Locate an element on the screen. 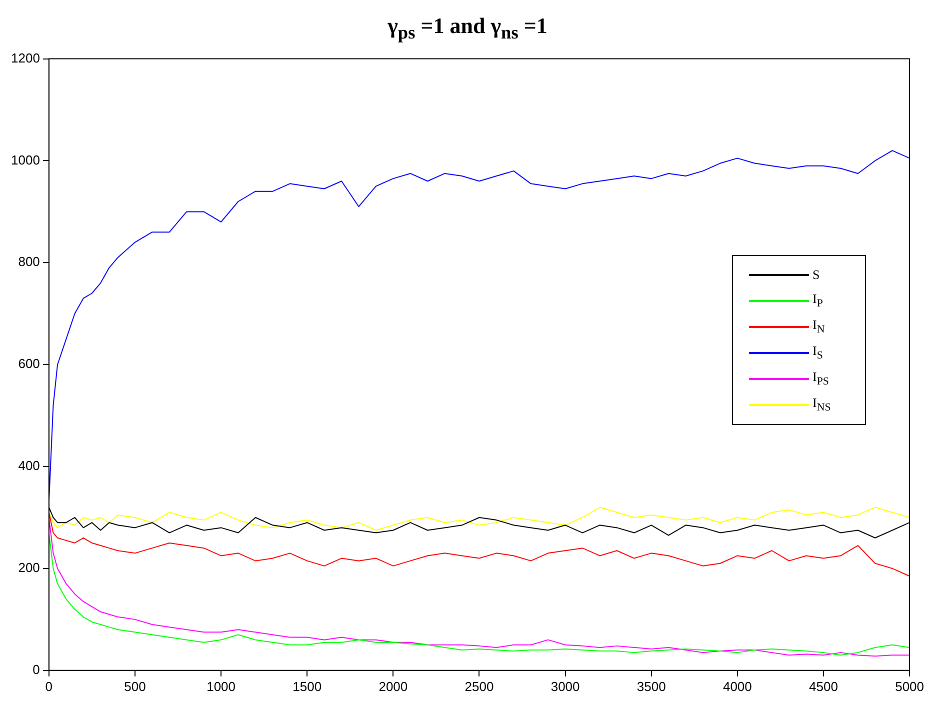 This screenshot has width=935, height=704. x-tick-label: 1500 is located at coordinates (307, 686).